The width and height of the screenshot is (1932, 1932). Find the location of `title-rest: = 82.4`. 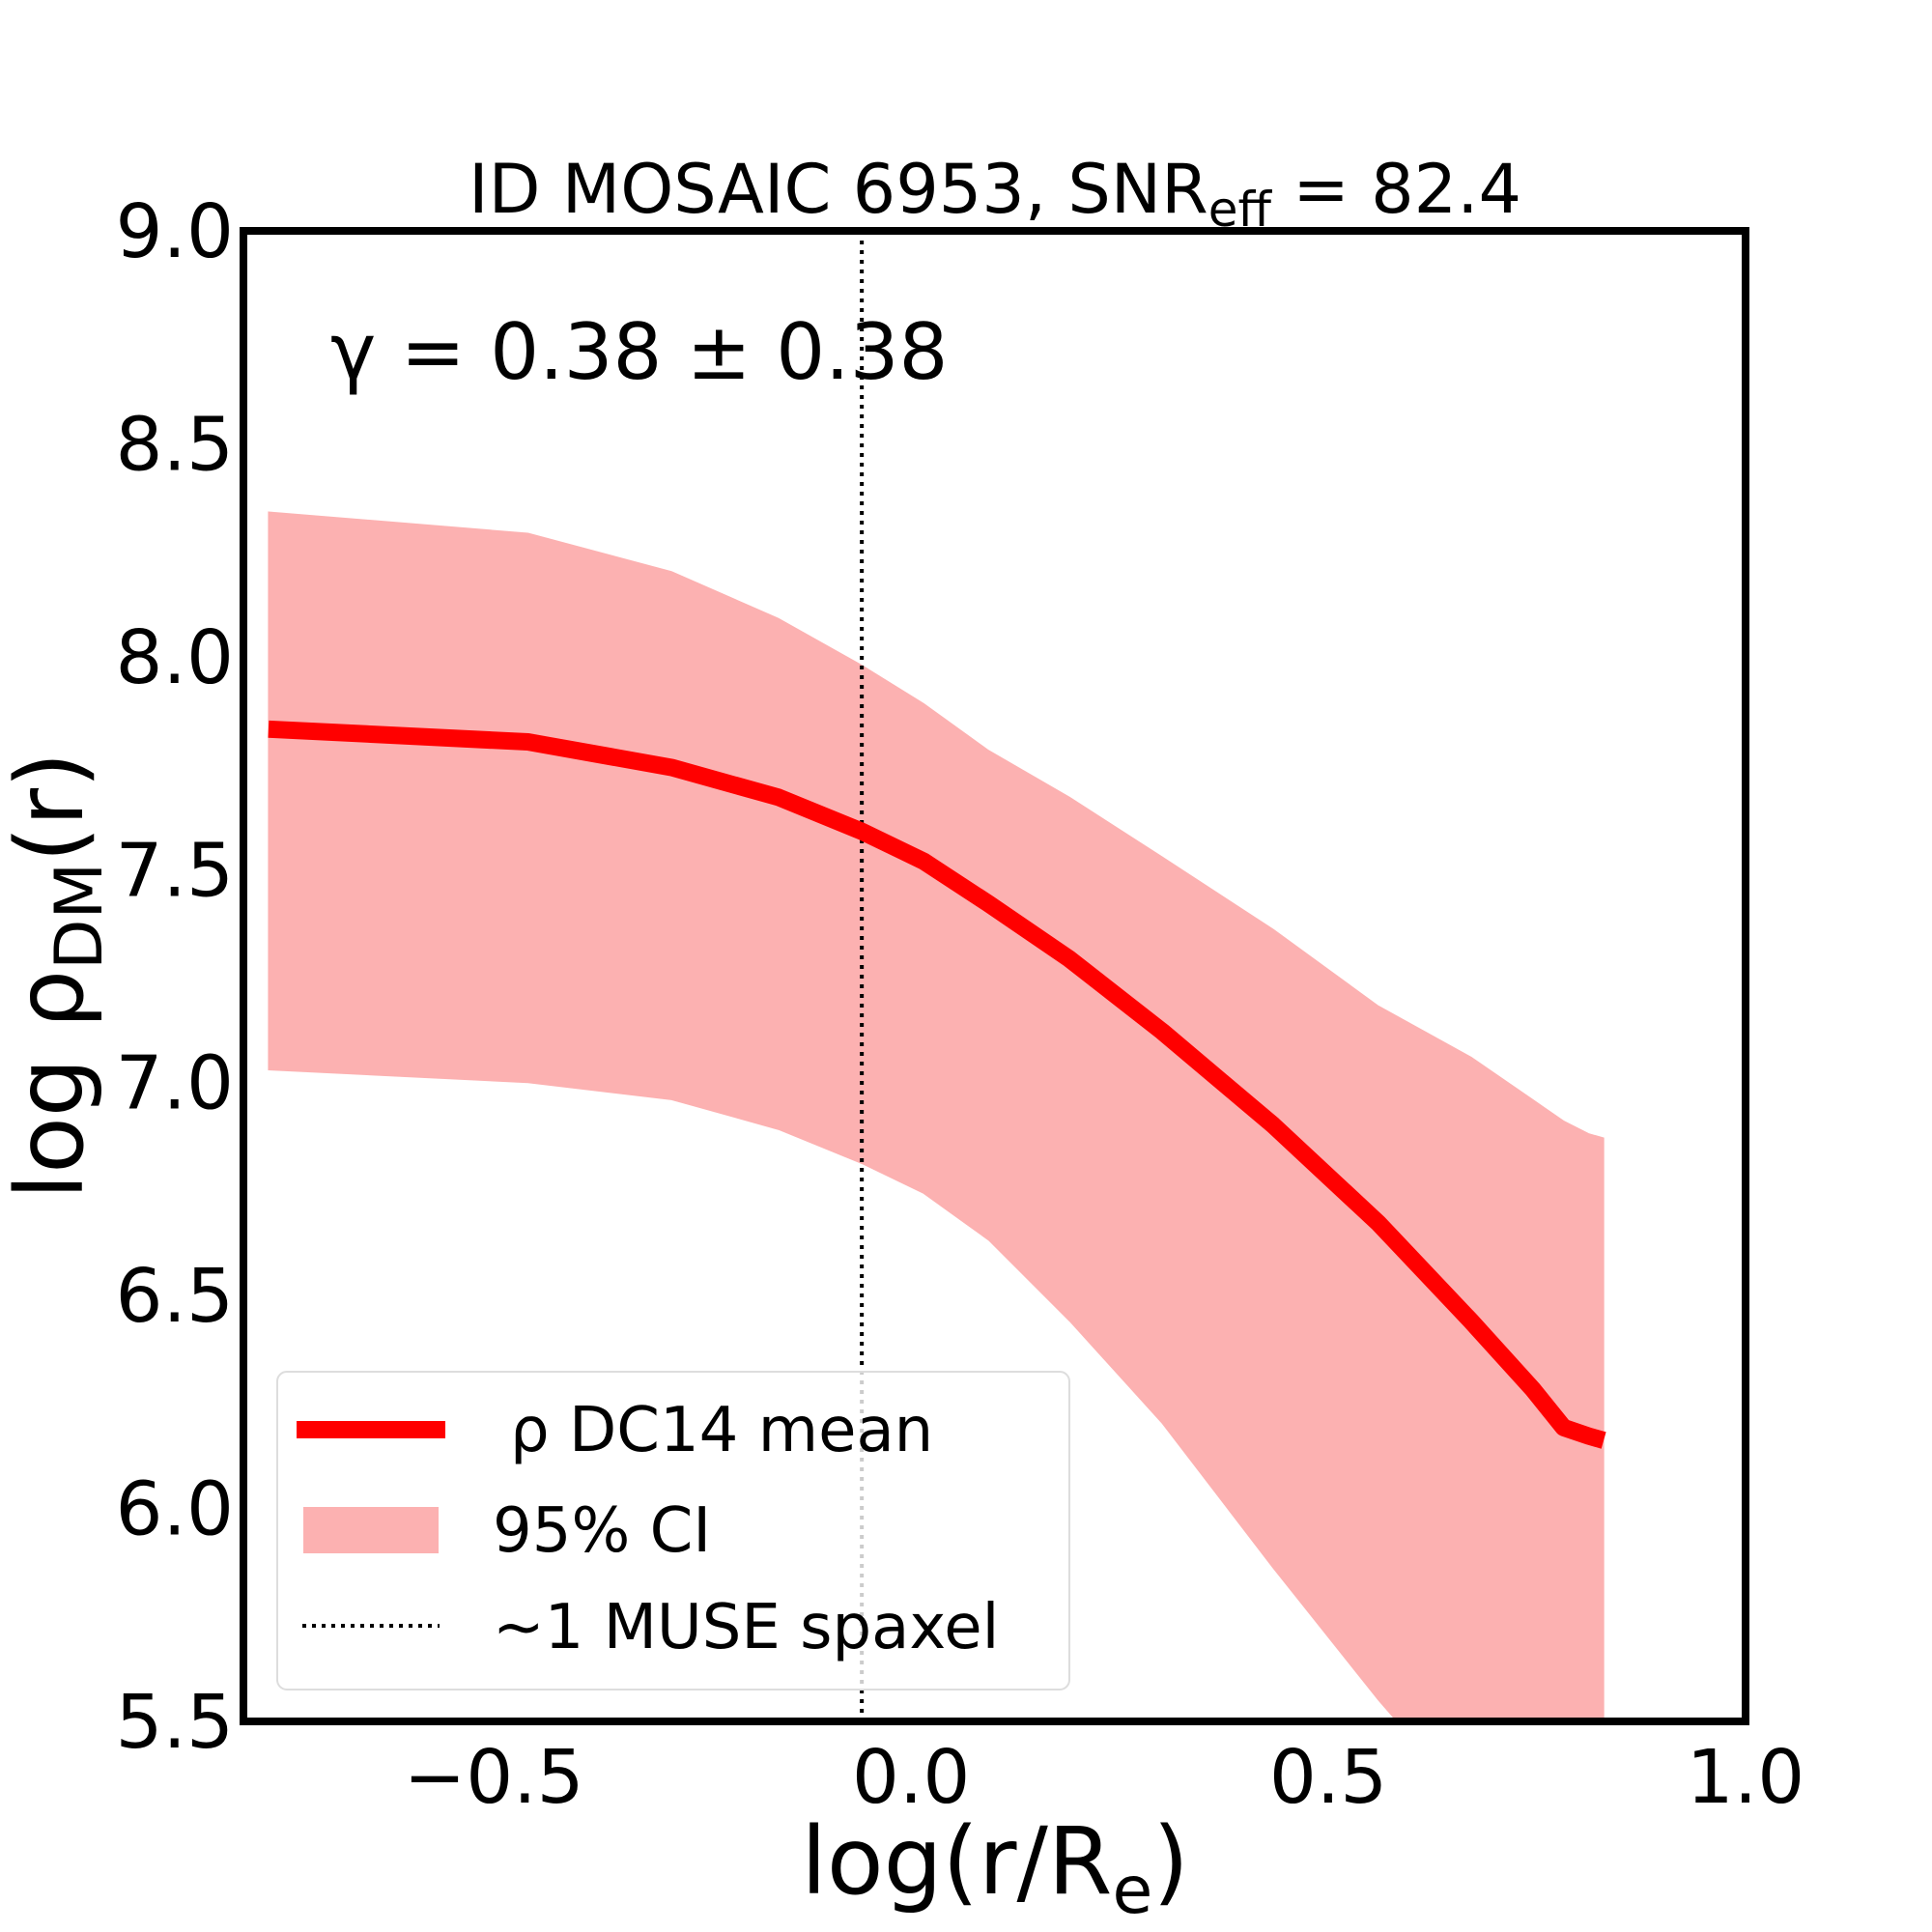

title-rest: = 82.4 is located at coordinates (1396, 189).